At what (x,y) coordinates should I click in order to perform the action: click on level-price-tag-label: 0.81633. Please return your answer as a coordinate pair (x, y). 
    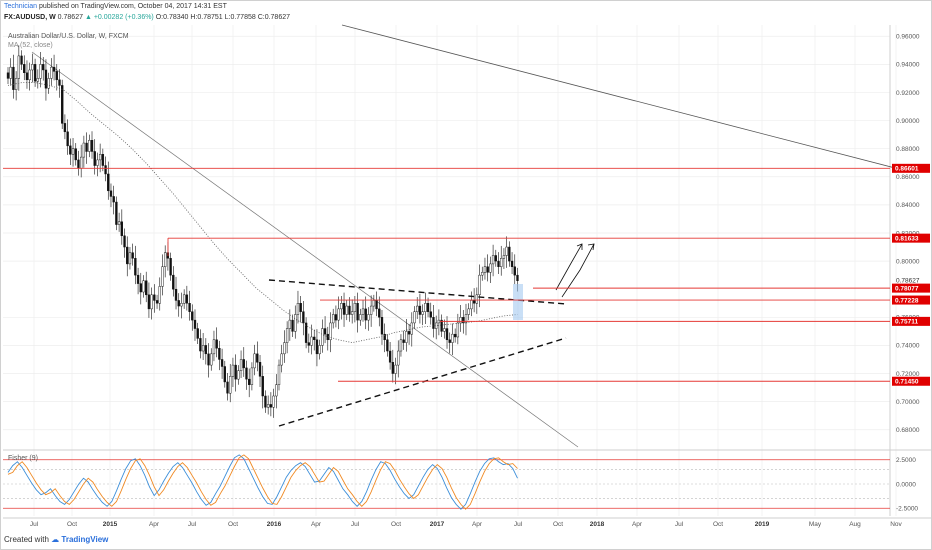
    Looking at the image, I should click on (907, 238).